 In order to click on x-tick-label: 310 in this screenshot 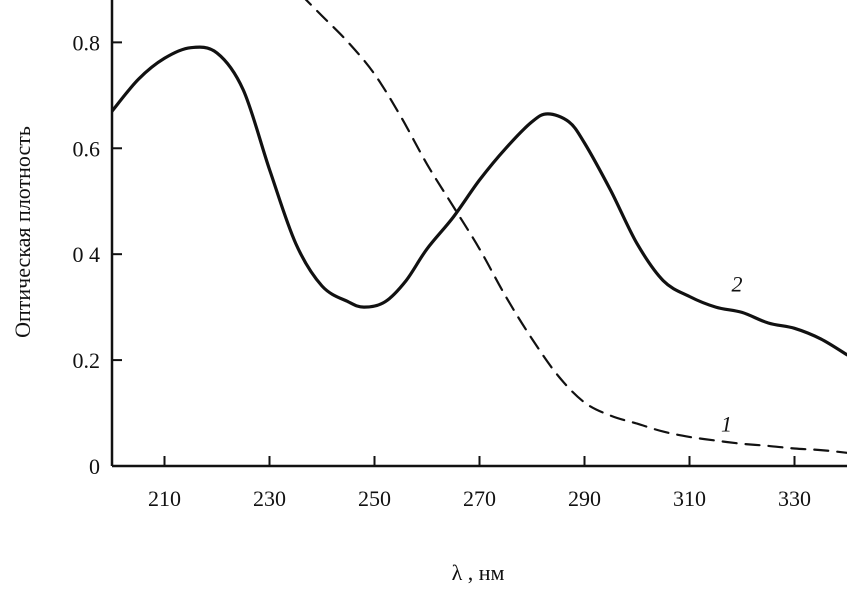, I will do `click(689, 498)`.